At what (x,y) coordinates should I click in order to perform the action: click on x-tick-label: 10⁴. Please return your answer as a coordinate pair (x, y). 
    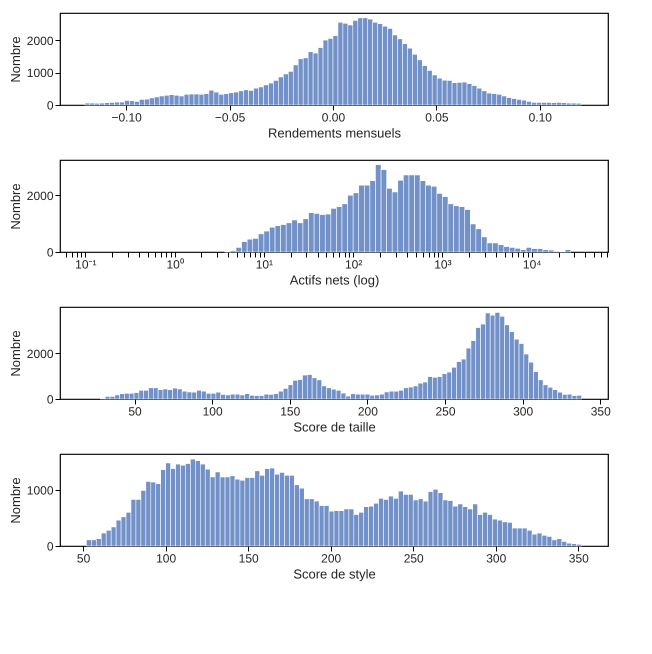
    Looking at the image, I should click on (532, 265).